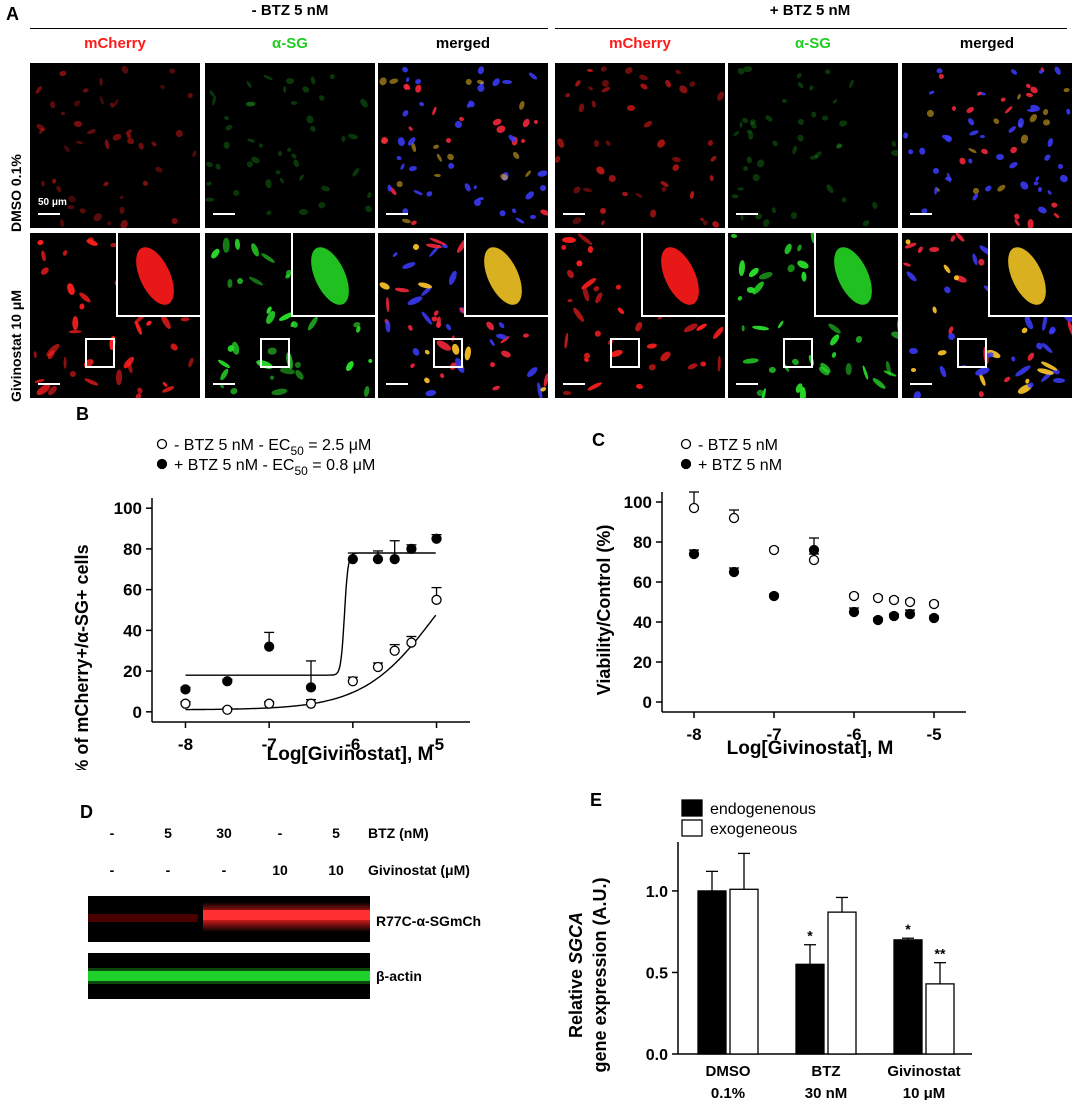 This screenshot has width=1072, height=1104. Describe the element at coordinates (290, 315) in the screenshot. I see `micrograph-r2-c2` at that location.